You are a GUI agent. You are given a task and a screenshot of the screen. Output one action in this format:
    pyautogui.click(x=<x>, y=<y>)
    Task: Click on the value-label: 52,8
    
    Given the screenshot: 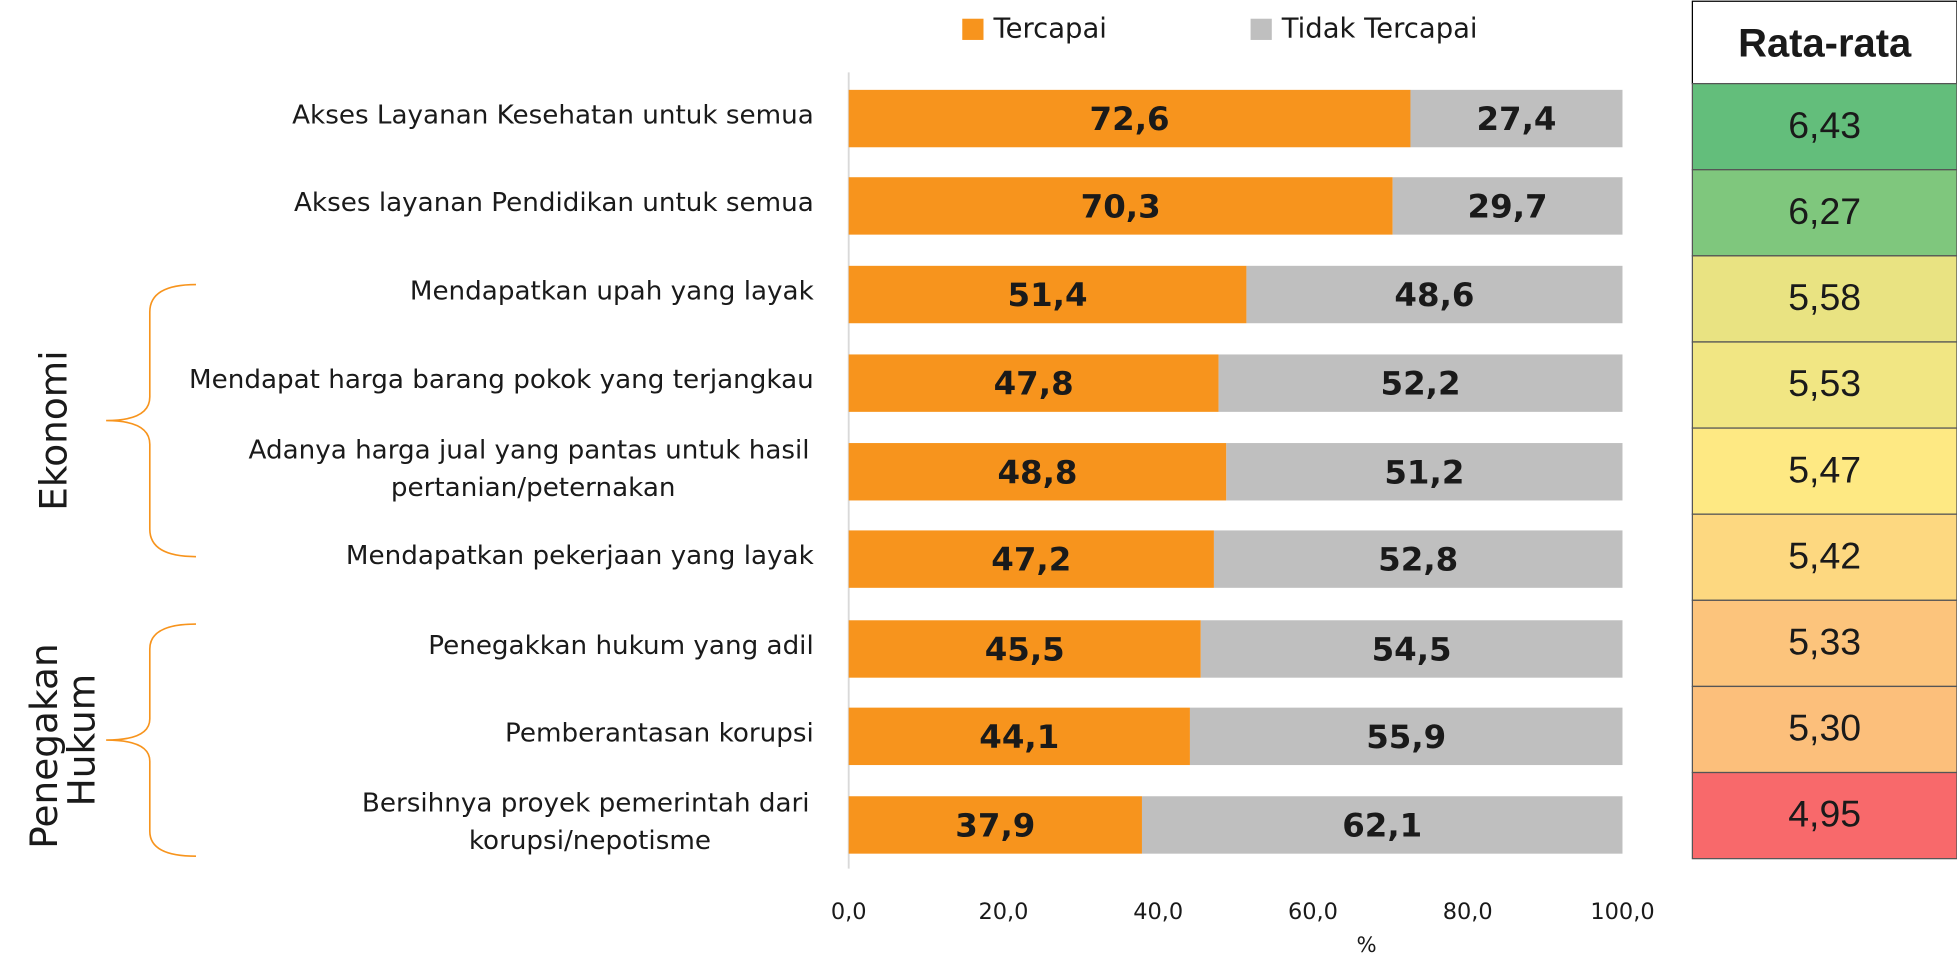 What is the action you would take?
    pyautogui.click(x=1418, y=560)
    